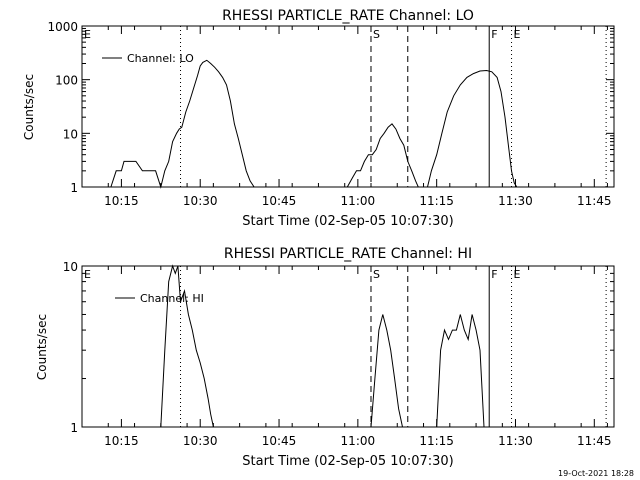 The width and height of the screenshot is (640, 480). What do you see at coordinates (62, 27) in the screenshot?
I see `y-tick-label: 1000` at bounding box center [62, 27].